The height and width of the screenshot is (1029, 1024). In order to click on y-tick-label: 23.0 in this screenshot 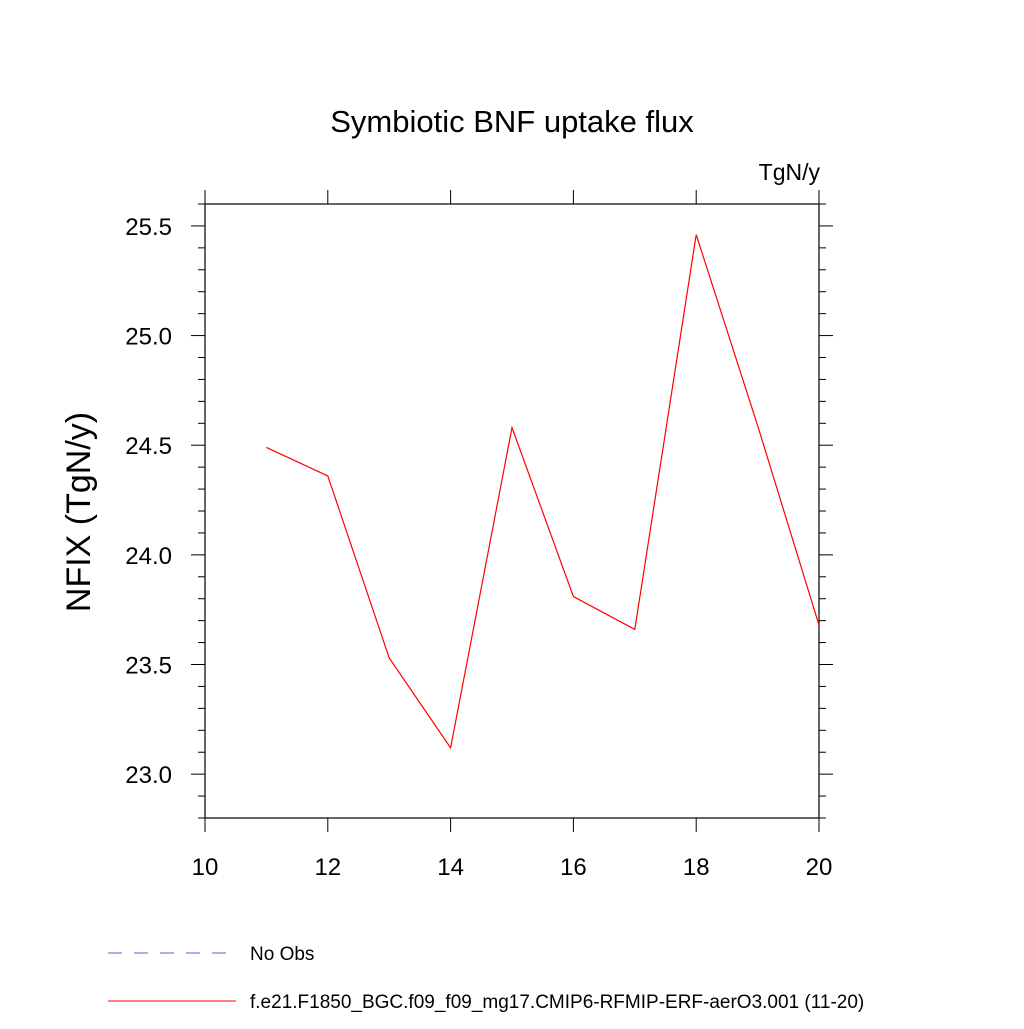, I will do `click(148, 775)`.